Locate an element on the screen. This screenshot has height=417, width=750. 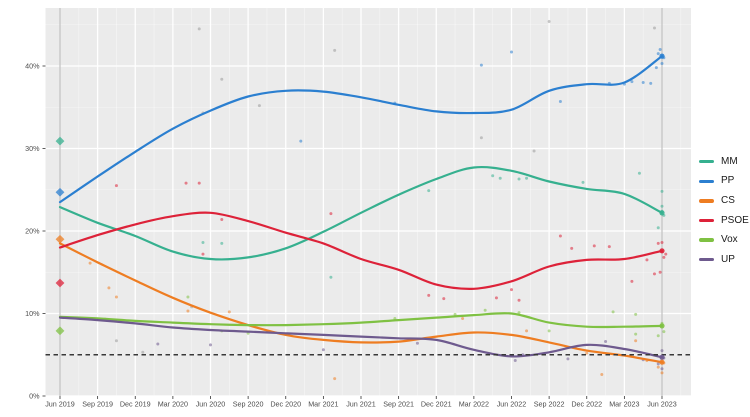
legend-item-mm: MM is located at coordinates (724, 162).